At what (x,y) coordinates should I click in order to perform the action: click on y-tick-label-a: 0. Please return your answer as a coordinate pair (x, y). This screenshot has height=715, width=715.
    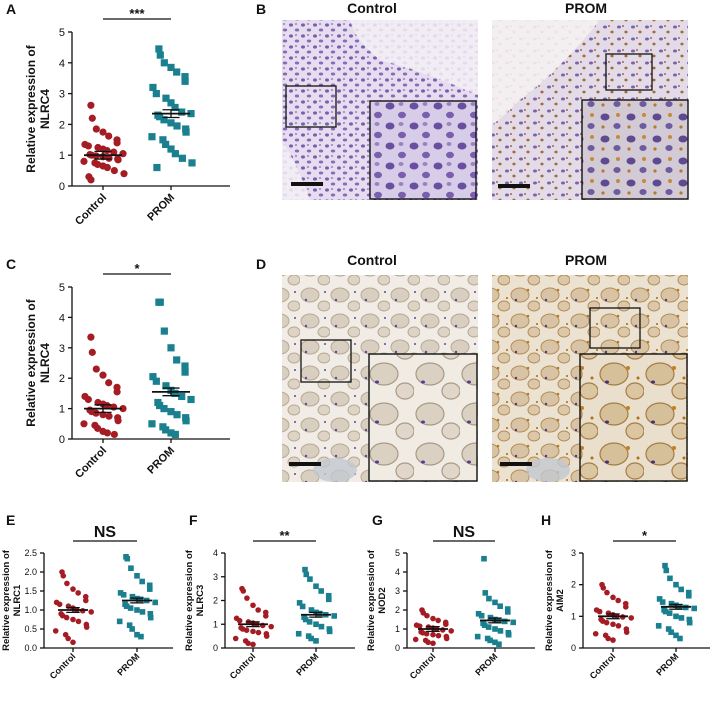
    Looking at the image, I should click on (62, 187).